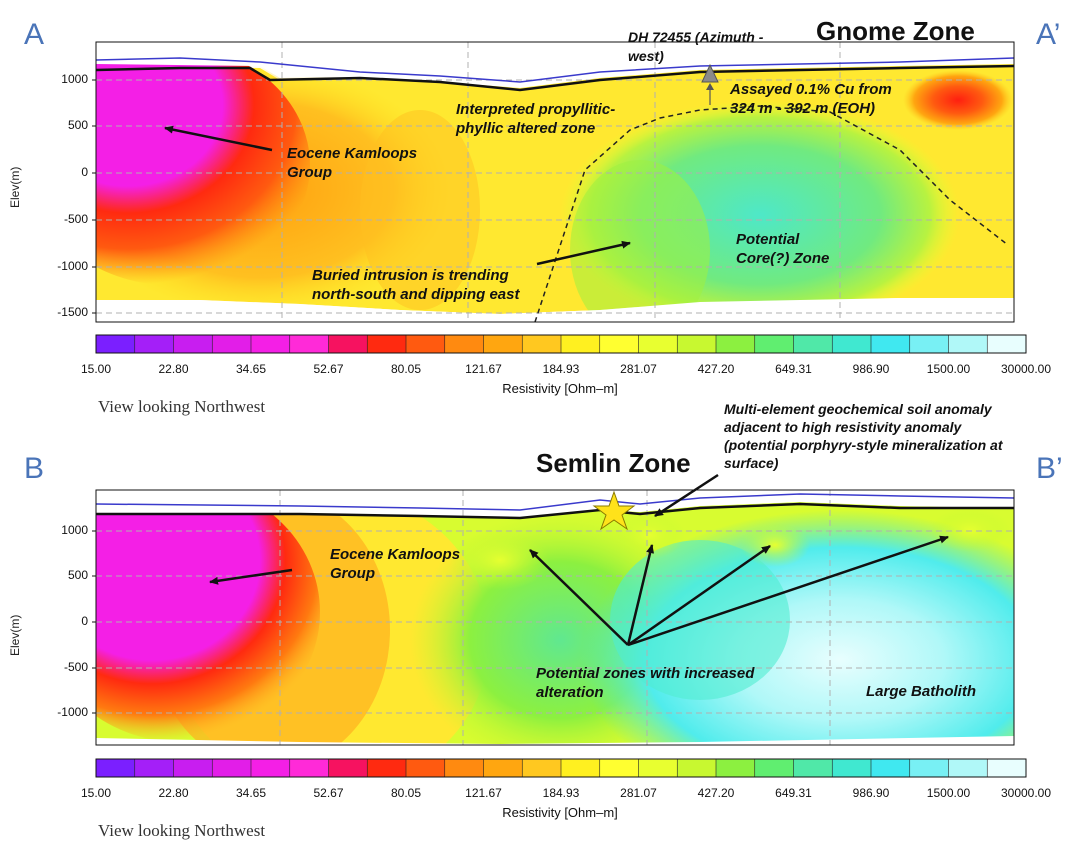 This screenshot has width=1089, height=843. Describe the element at coordinates (783, 249) in the screenshot. I see `core-zone-label: Potential Core(?) Zone` at that location.